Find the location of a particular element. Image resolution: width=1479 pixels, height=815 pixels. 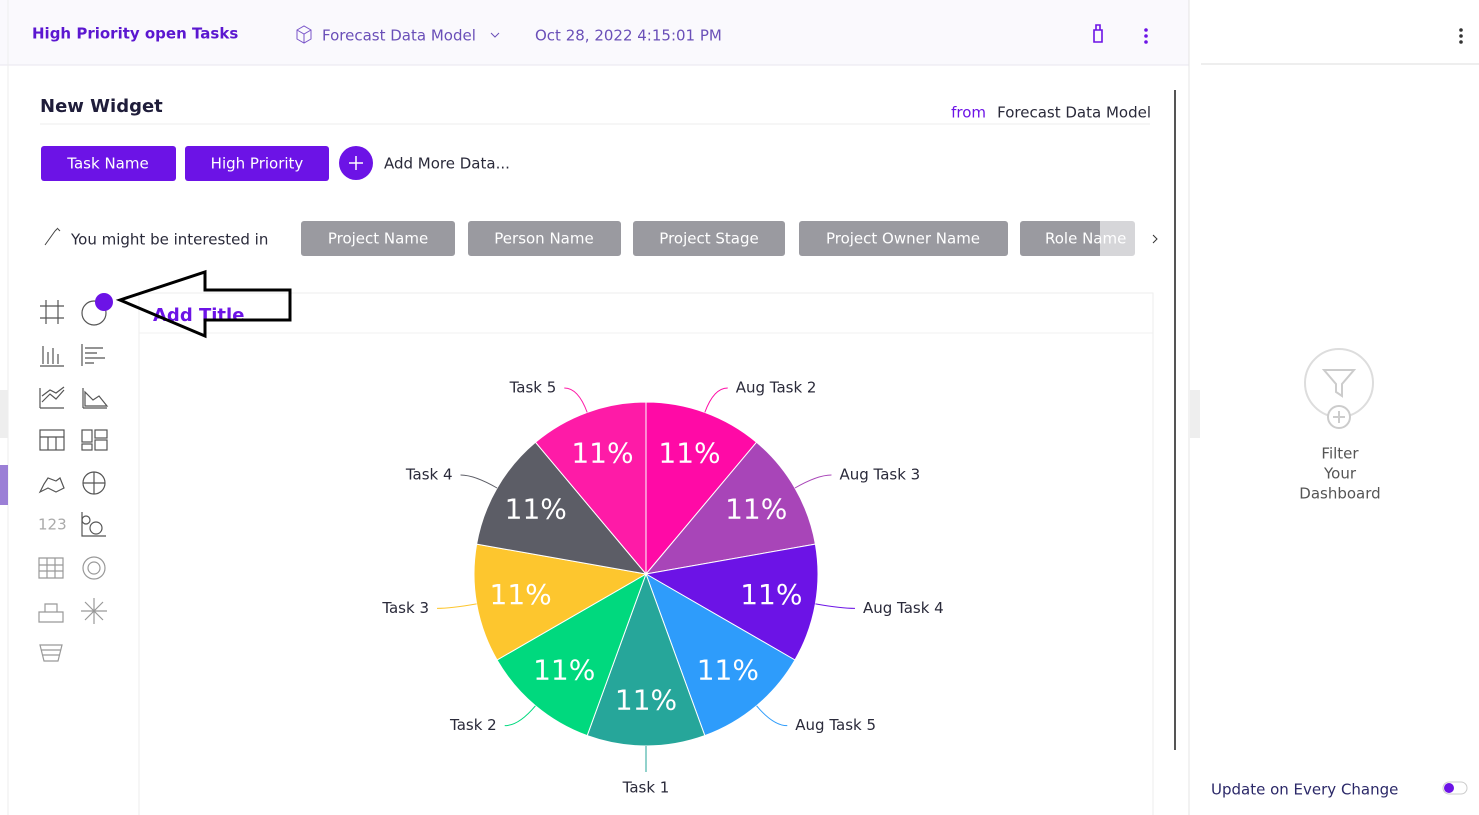

timestamp: Oct 28, 2022 4:15:01 PM is located at coordinates (628, 36).